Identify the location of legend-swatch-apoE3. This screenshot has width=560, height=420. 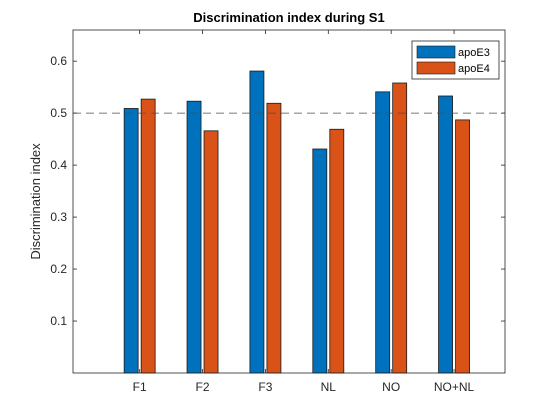
(436, 52).